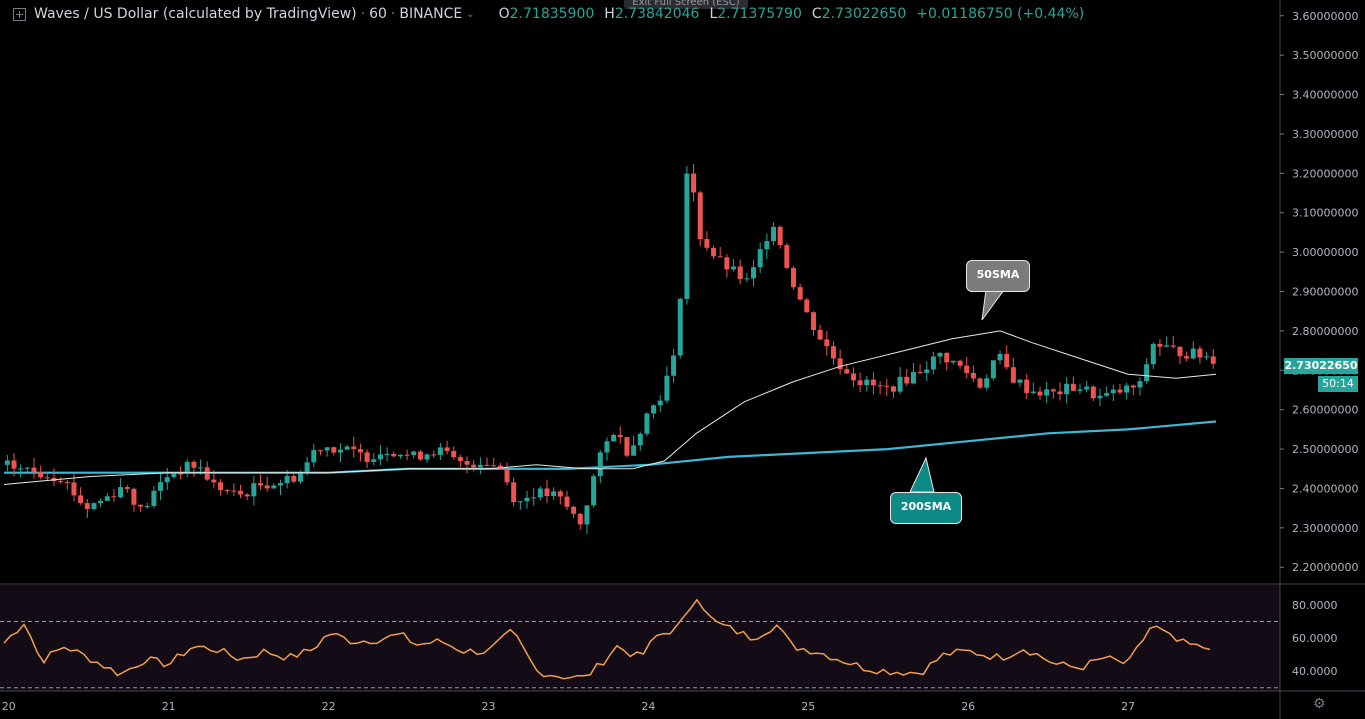  I want to click on expand-icon, so click(19, 14).